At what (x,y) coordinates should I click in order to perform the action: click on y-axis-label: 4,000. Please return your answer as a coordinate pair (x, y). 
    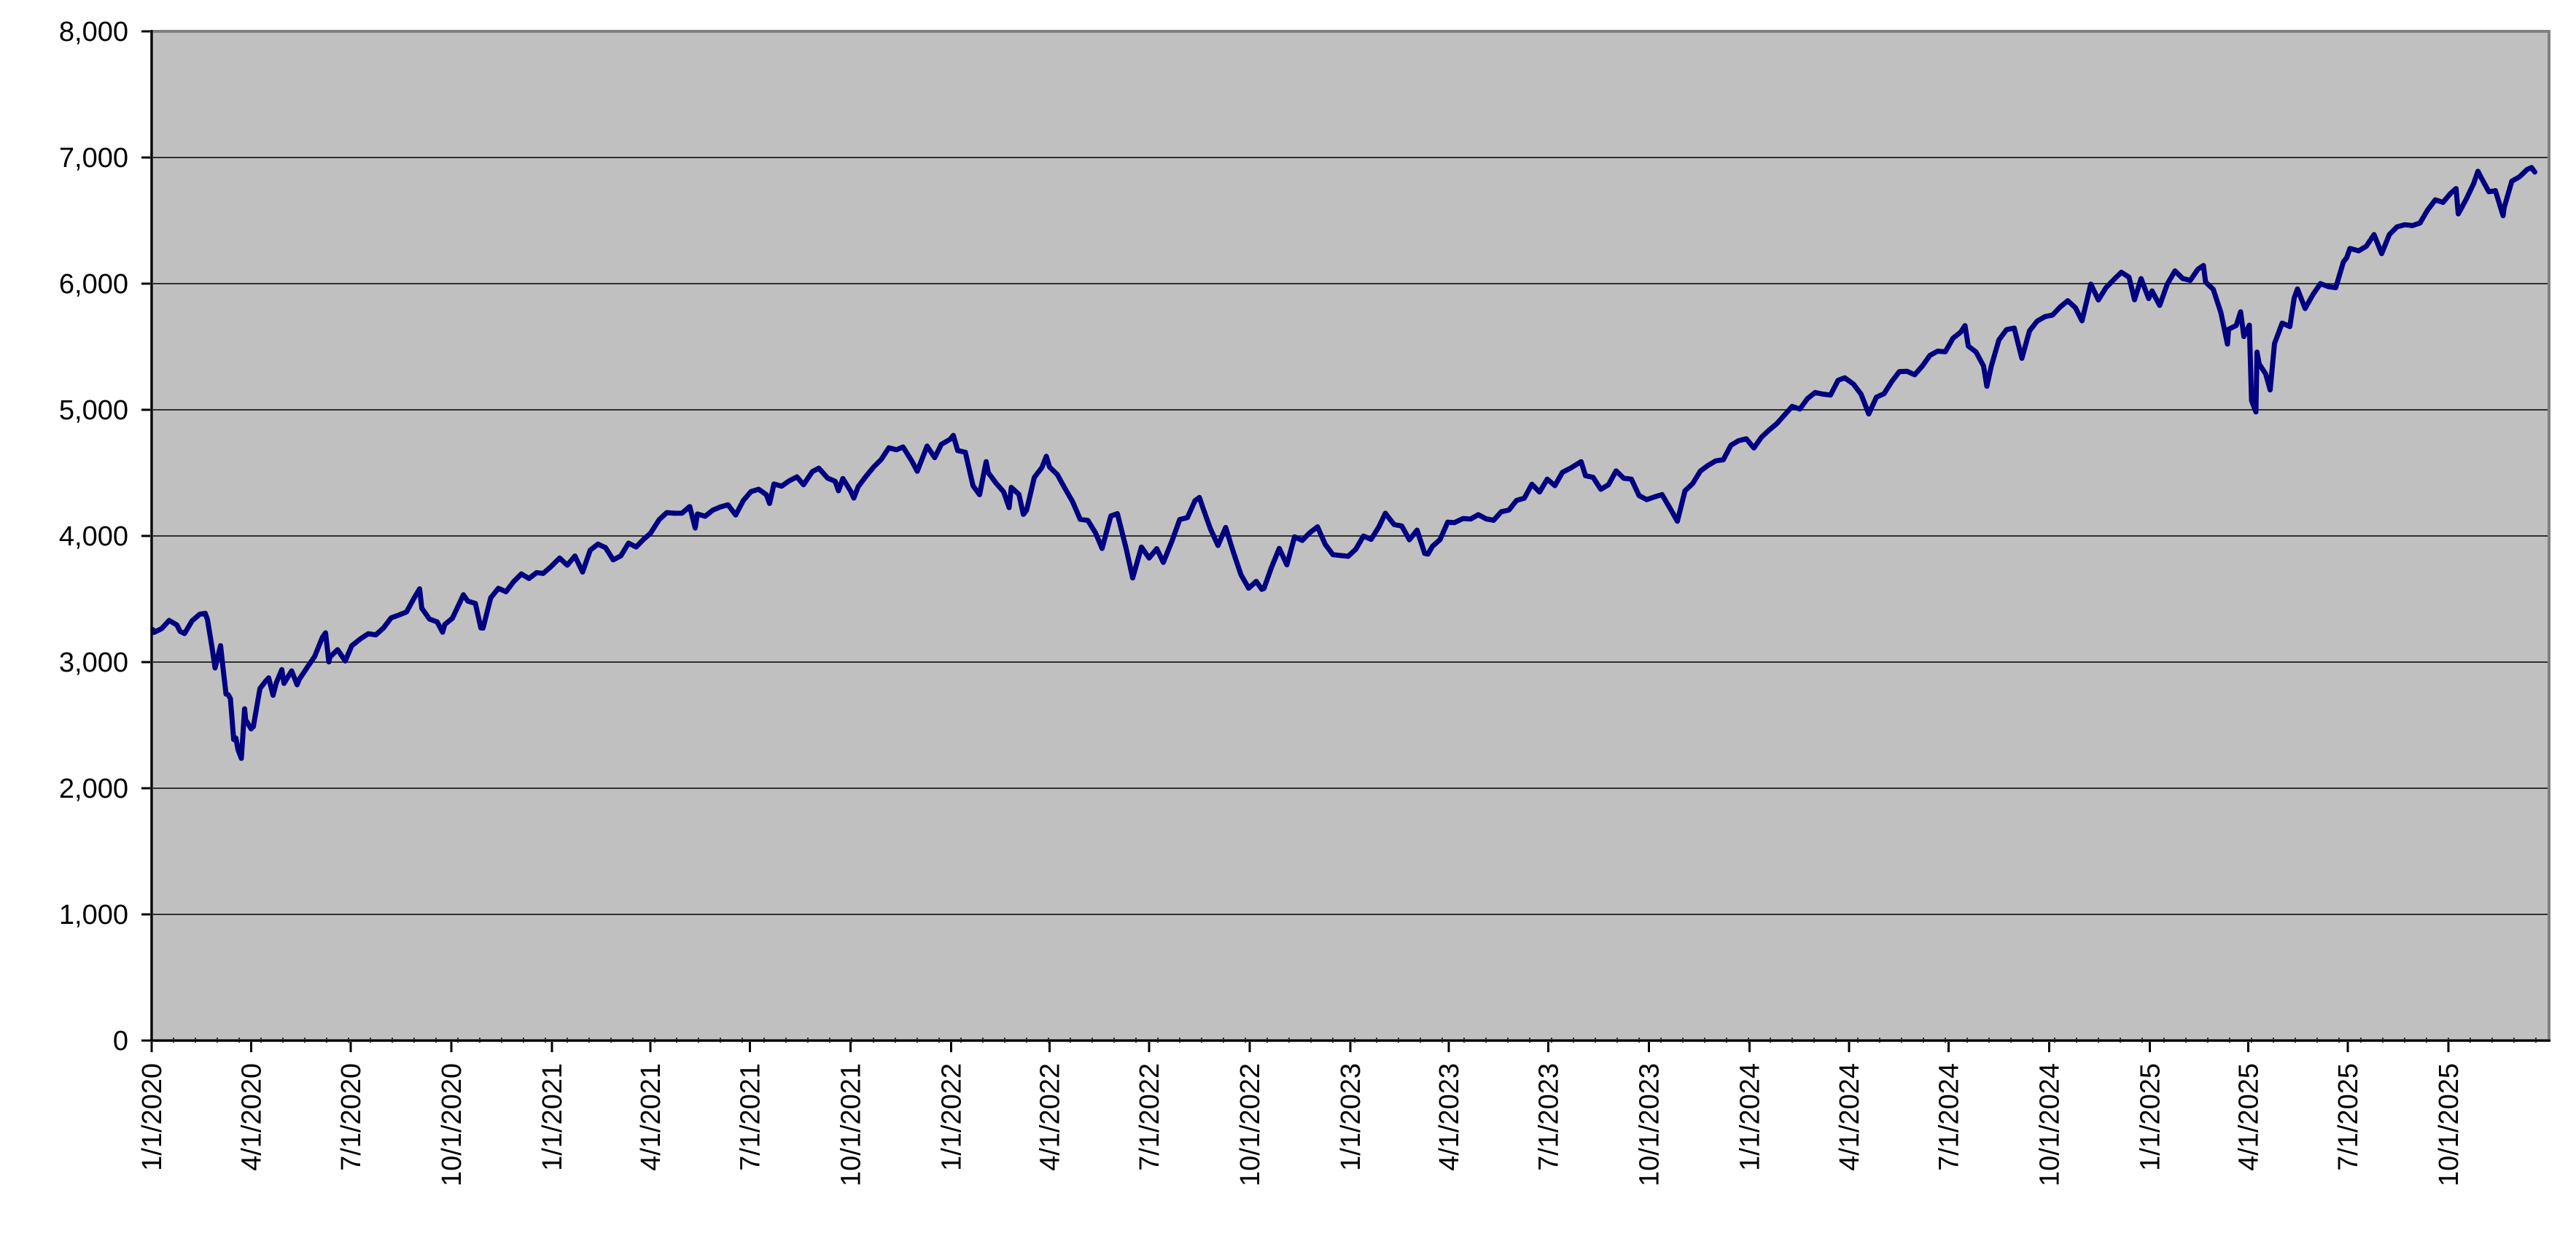
    Looking at the image, I should click on (93, 536).